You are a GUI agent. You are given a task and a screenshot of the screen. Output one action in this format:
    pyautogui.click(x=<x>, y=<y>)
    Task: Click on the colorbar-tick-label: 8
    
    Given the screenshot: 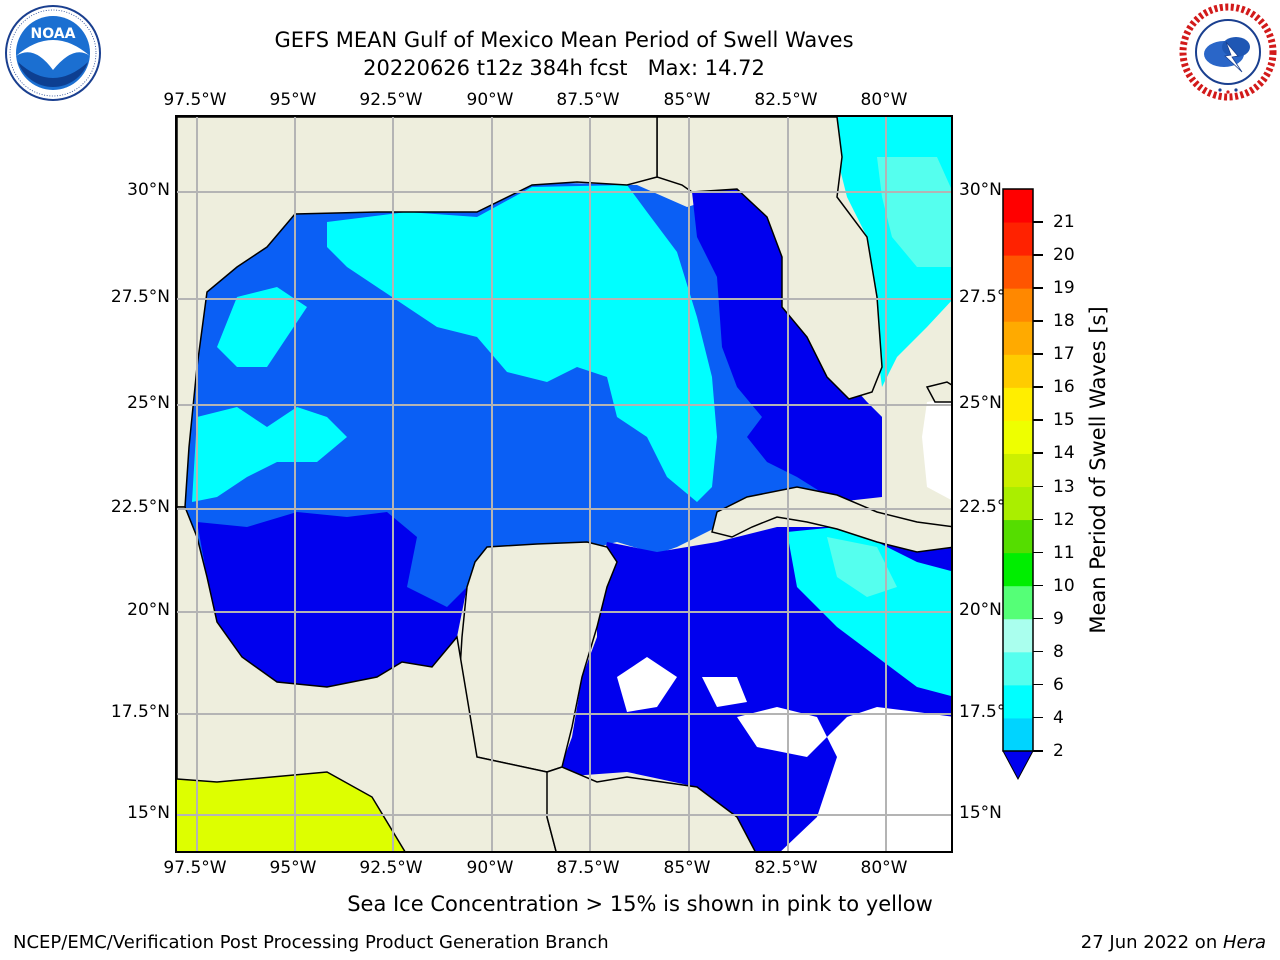 What is the action you would take?
    pyautogui.click(x=1058, y=651)
    